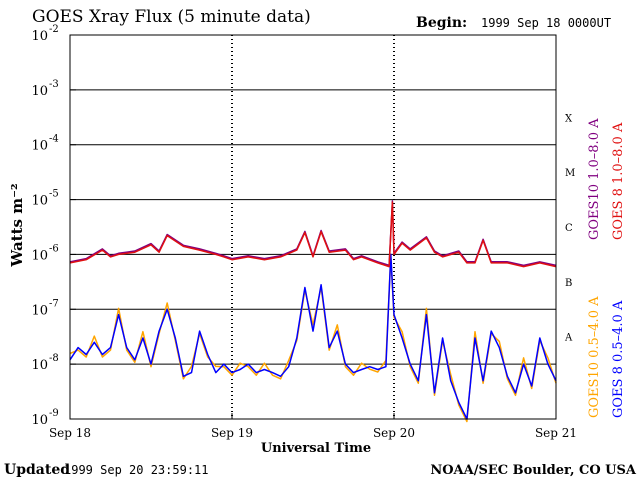 This screenshot has height=480, width=640. What do you see at coordinates (568, 338) in the screenshot?
I see `flare-class-label: A` at bounding box center [568, 338].